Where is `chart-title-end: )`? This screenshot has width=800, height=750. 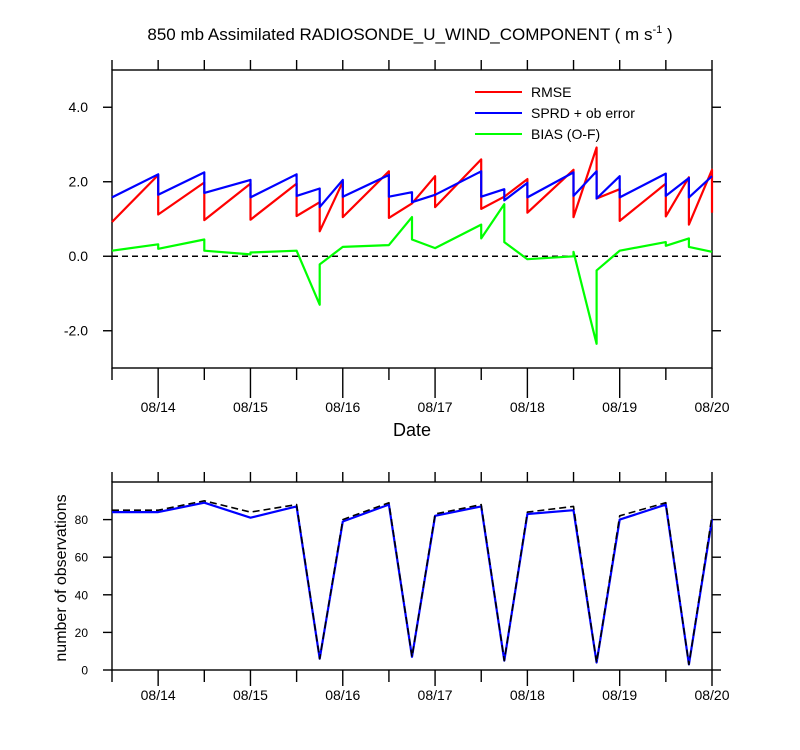 chart-title-end: ) is located at coordinates (667, 34).